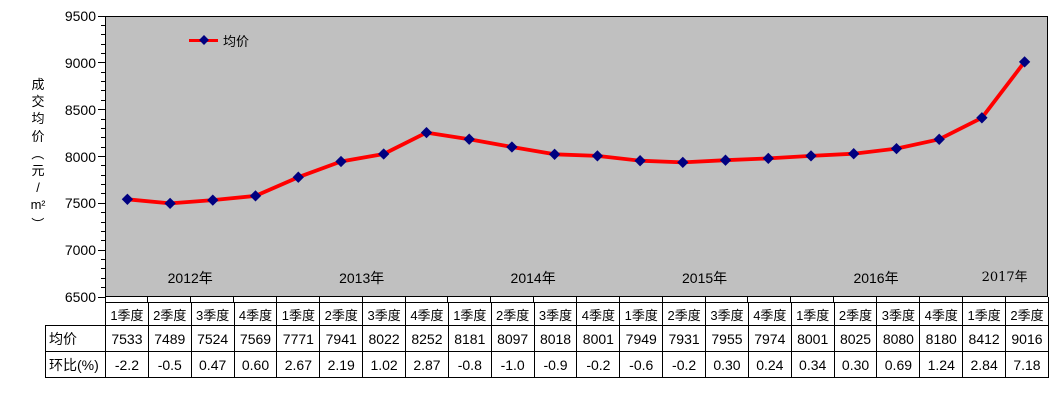  Describe the element at coordinates (38, 223) in the screenshot. I see `y-axis-title-char: ）` at that location.